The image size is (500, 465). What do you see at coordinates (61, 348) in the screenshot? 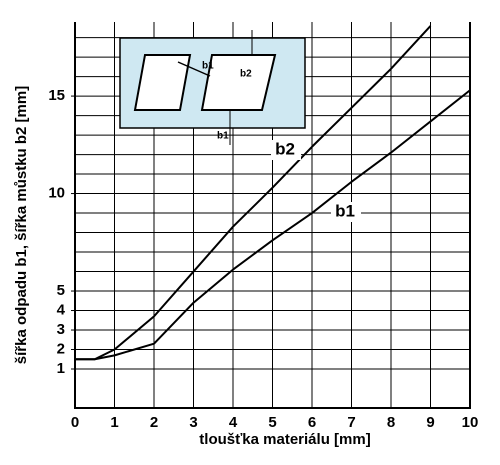
I see `y-tick-label: 2` at bounding box center [61, 348].